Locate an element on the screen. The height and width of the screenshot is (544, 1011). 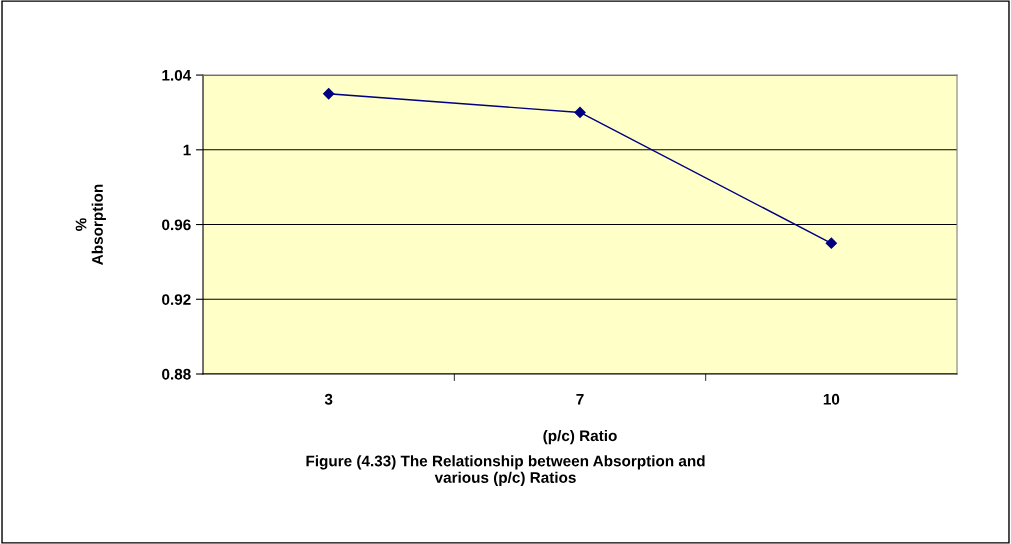
x-tick-label: 3 is located at coordinates (328, 399).